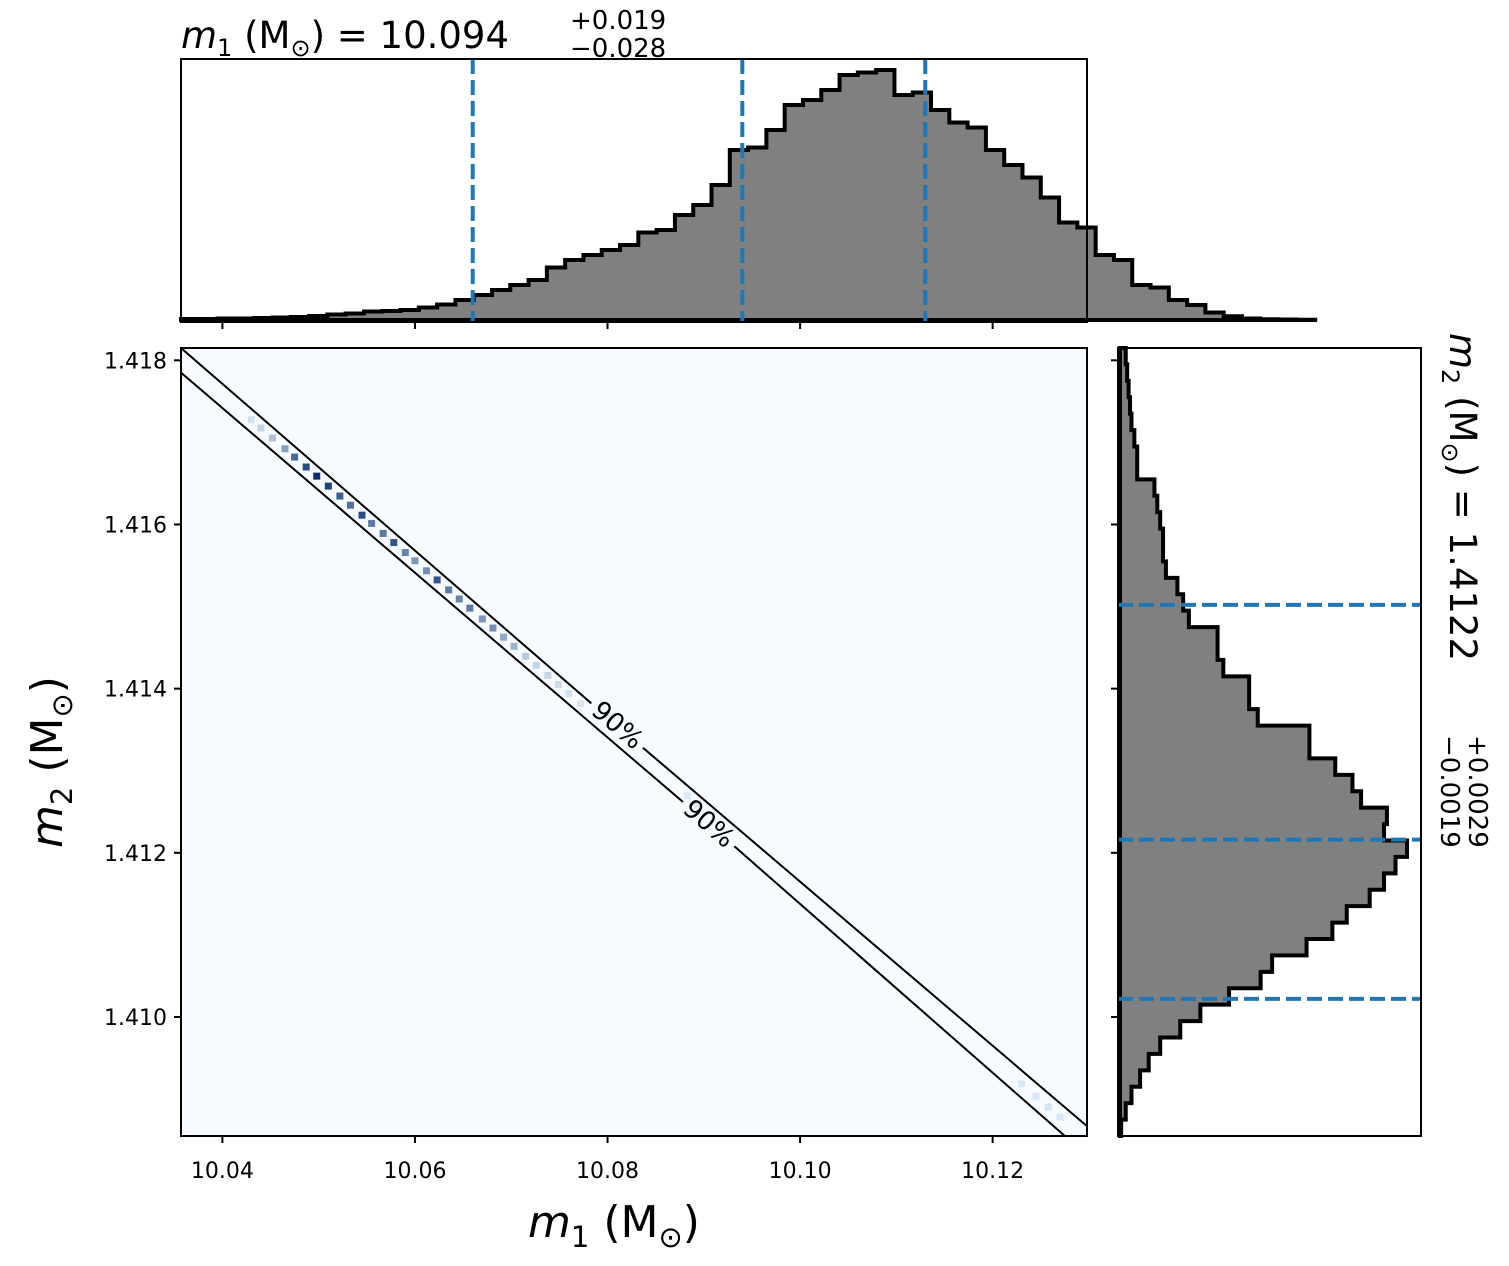 This screenshot has height=1266, width=1509. I want to click on x-label-subscript: 1, so click(580, 1237).